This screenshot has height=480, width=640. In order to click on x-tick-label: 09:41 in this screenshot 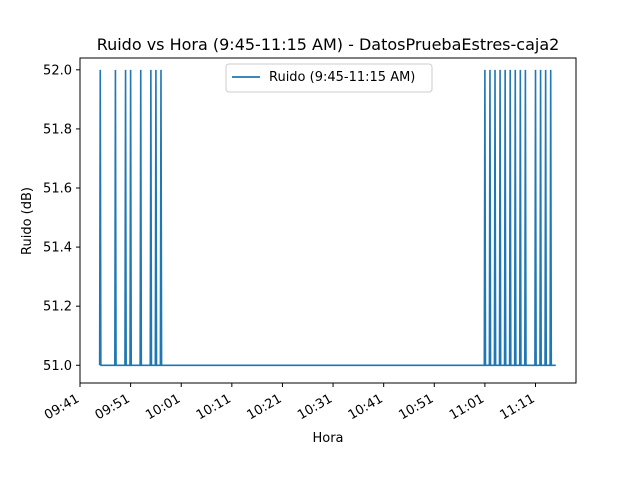, I will do `click(62, 407)`.